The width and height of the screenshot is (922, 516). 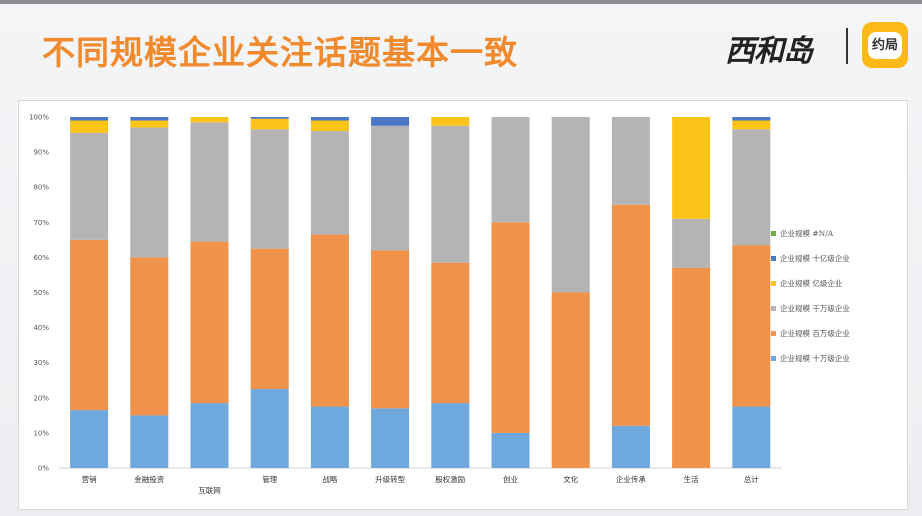 I want to click on x-tick-label: 生活, so click(x=691, y=479).